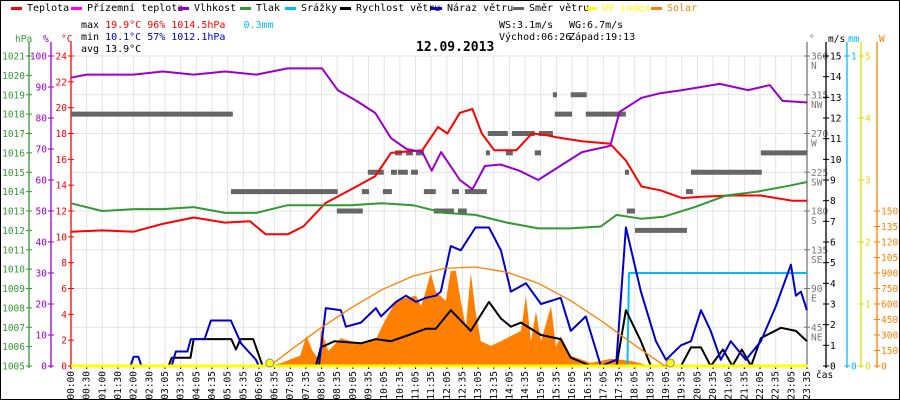 The image size is (900, 400). What do you see at coordinates (670, 363) in the screenshot?
I see `sunset-marker` at bounding box center [670, 363].